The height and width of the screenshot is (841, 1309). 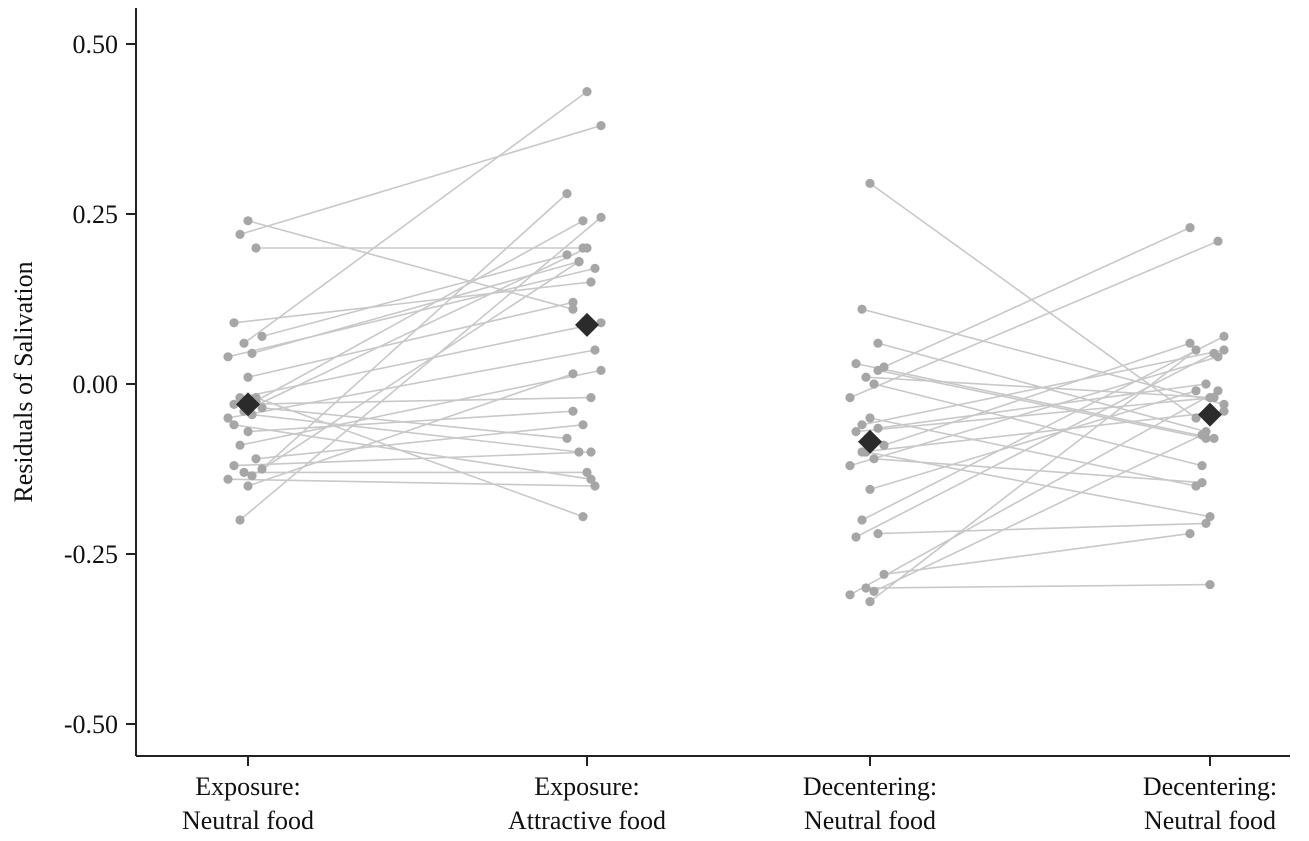 I want to click on x-category-label: Exposure:, so click(x=247, y=786).